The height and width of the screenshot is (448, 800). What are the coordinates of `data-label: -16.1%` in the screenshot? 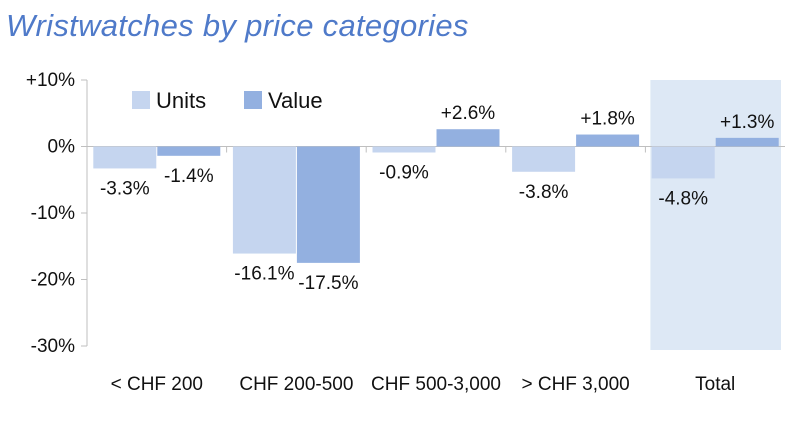 It's located at (264, 274).